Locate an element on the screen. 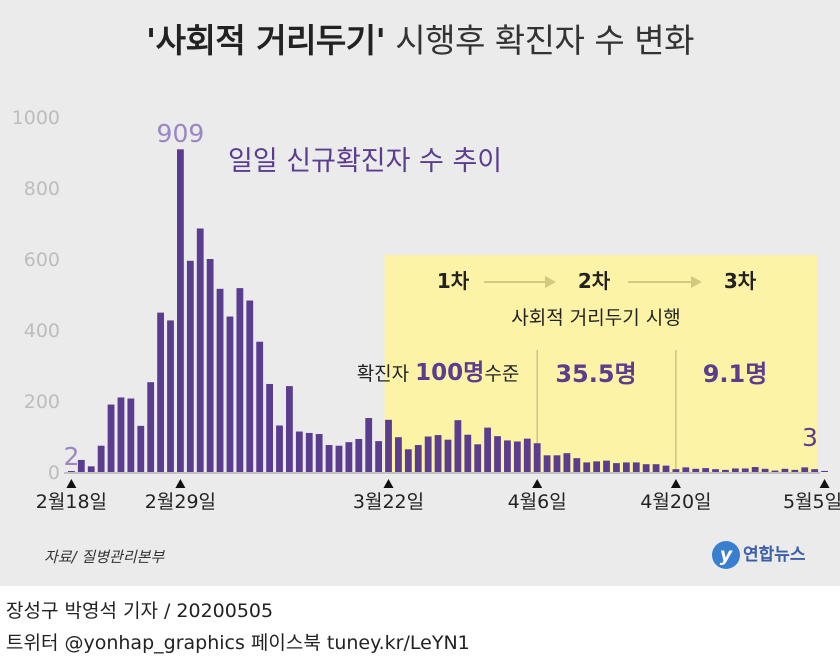  phase3-average: 9.1명 is located at coordinates (735, 374).